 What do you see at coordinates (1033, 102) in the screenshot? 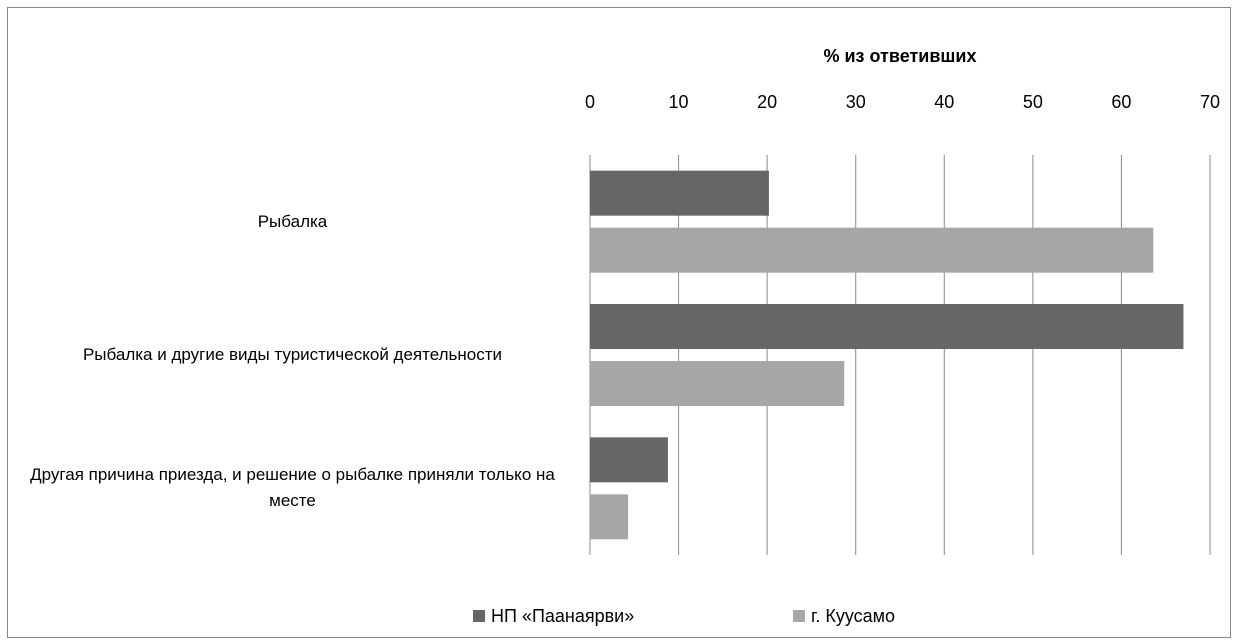
I see `x-tick-label: 50` at bounding box center [1033, 102].